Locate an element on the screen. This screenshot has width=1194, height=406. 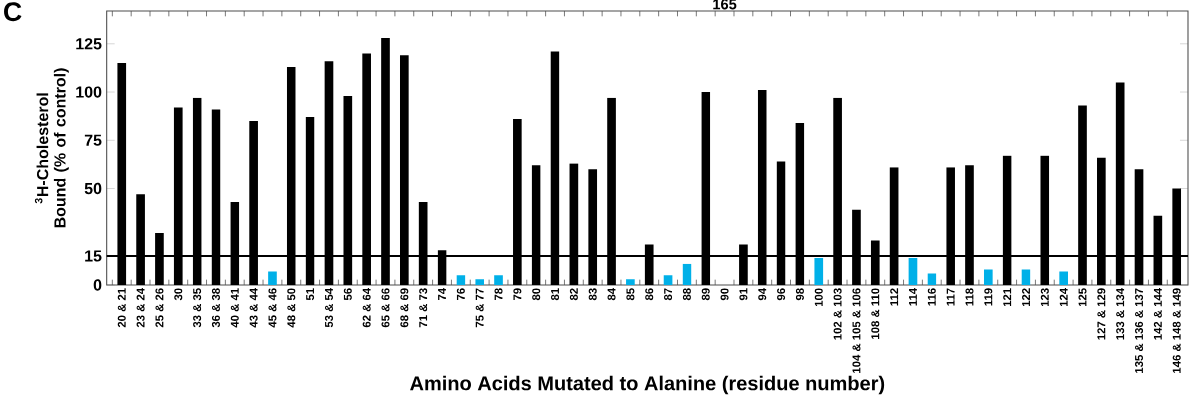
x-tick-label: 51 is located at coordinates (310, 294).